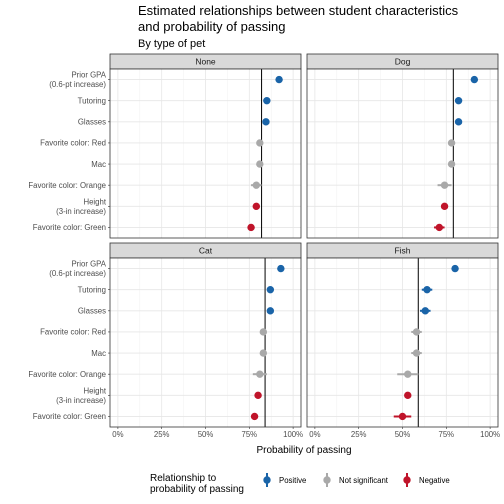 This screenshot has height=504, width=504. Describe the element at coordinates (205, 62) in the screenshot. I see `facet-strip-label: None` at that location.